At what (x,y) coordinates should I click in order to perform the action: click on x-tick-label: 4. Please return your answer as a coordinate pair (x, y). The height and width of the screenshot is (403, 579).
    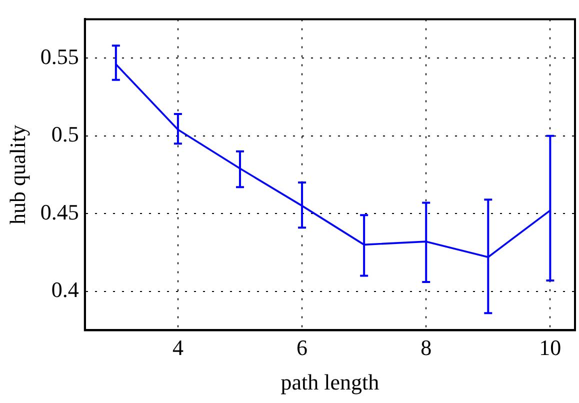
    Looking at the image, I should click on (178, 347).